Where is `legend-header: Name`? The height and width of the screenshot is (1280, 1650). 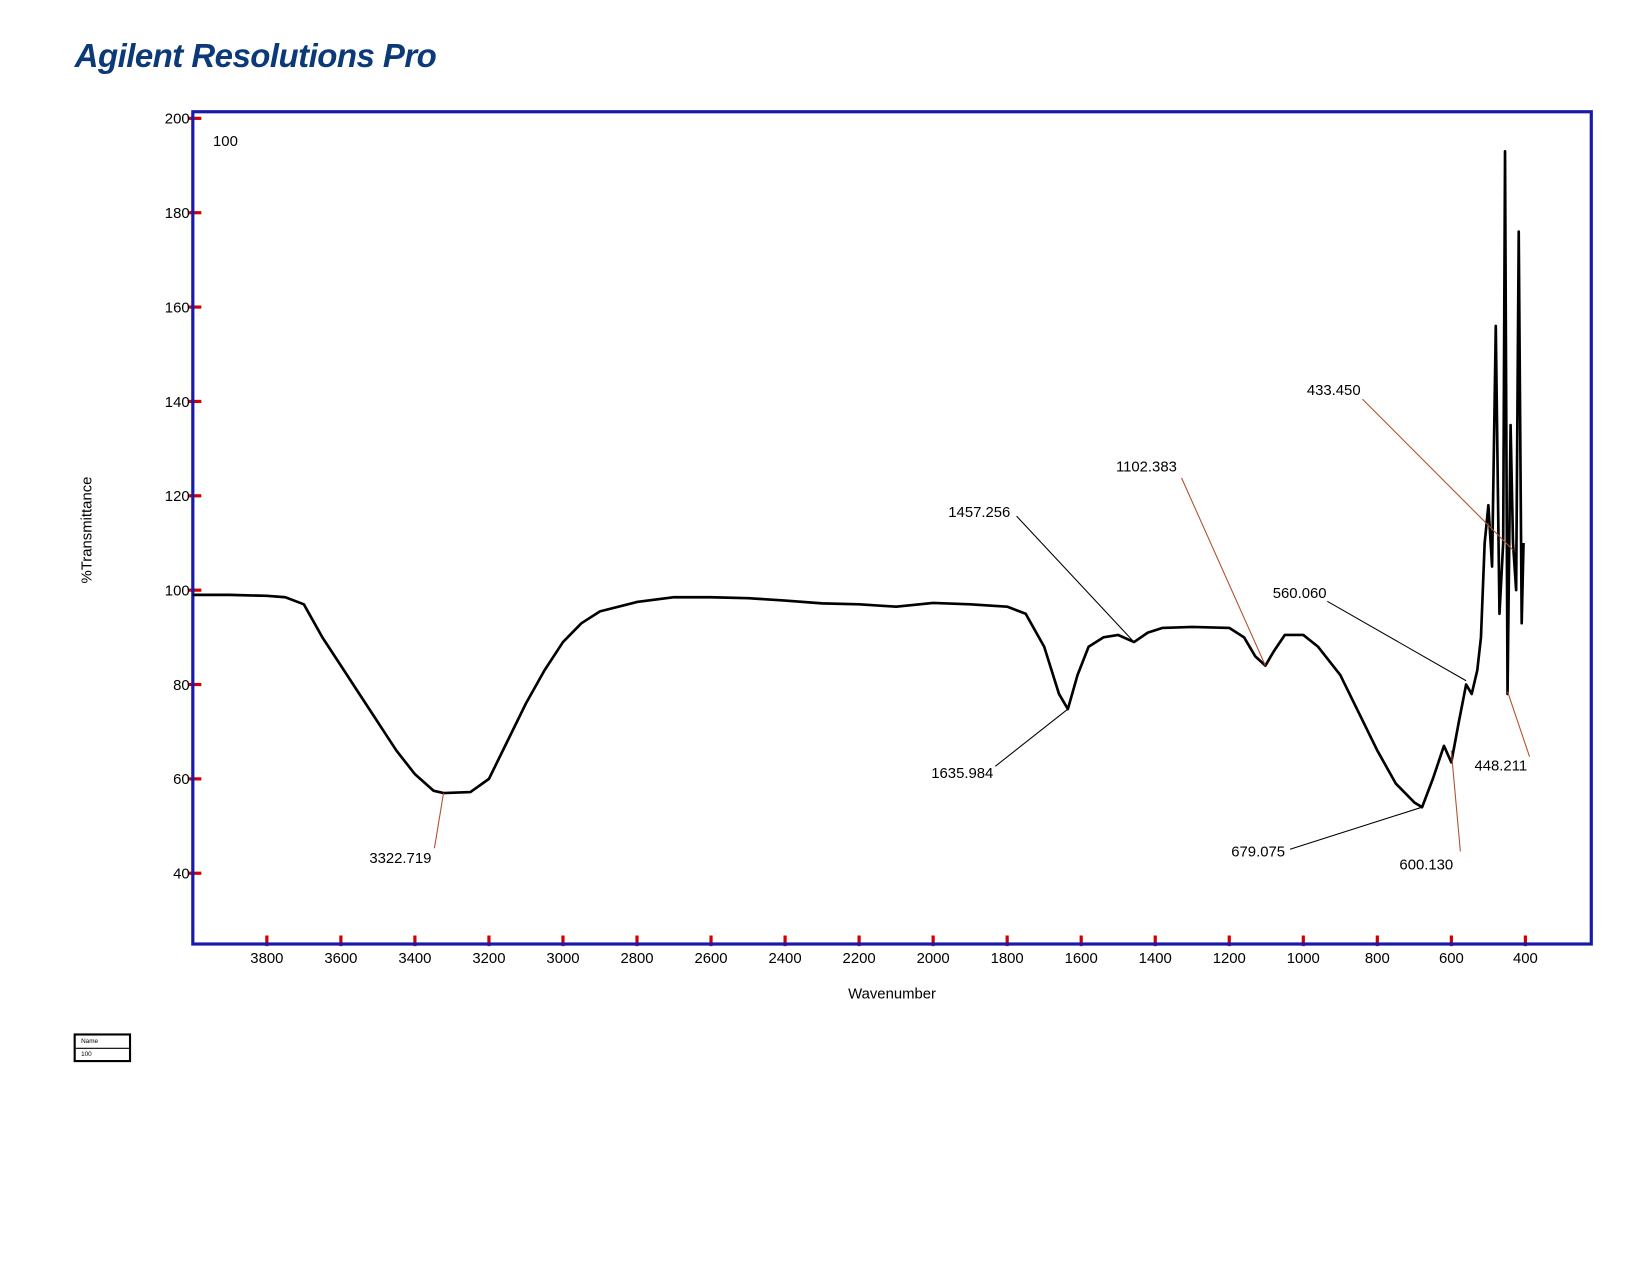 legend-header: Name is located at coordinates (89, 1041).